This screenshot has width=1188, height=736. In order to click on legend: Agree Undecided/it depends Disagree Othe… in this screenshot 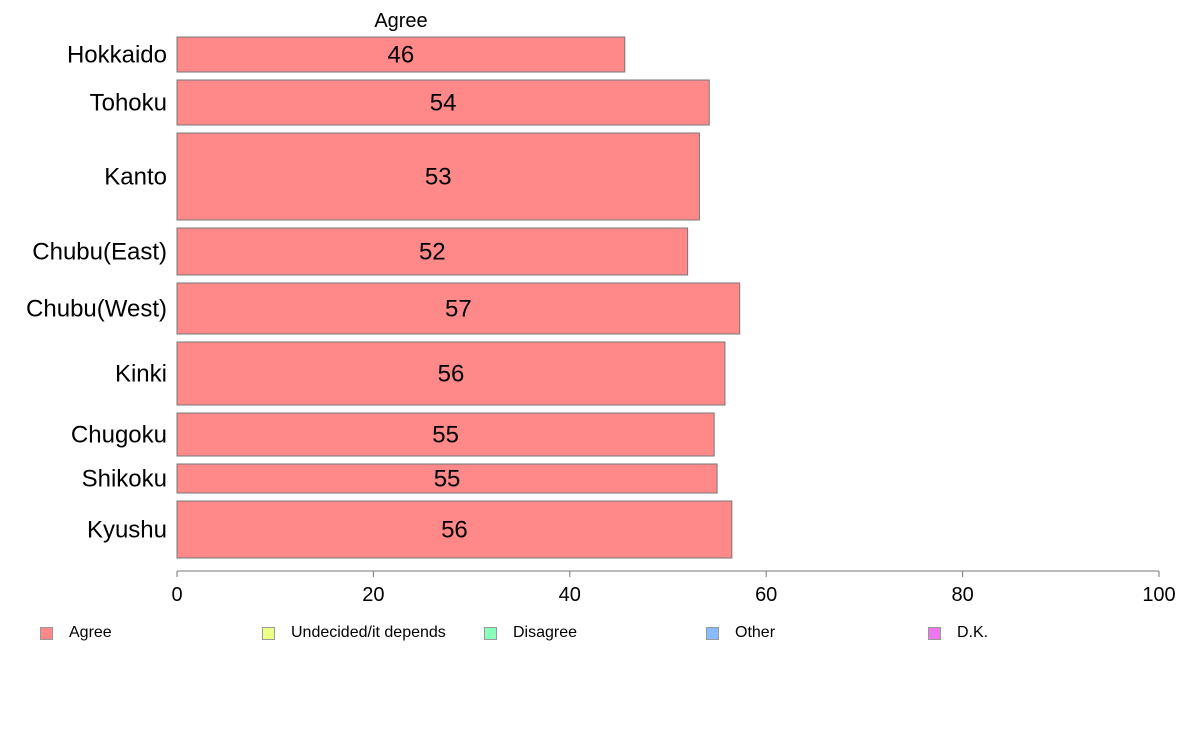, I will do `click(594, 635)`.